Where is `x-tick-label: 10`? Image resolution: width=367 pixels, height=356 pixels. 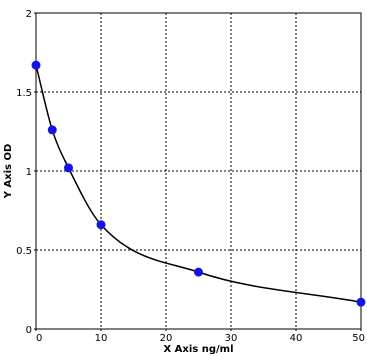 x-tick-label: 10 is located at coordinates (101, 338).